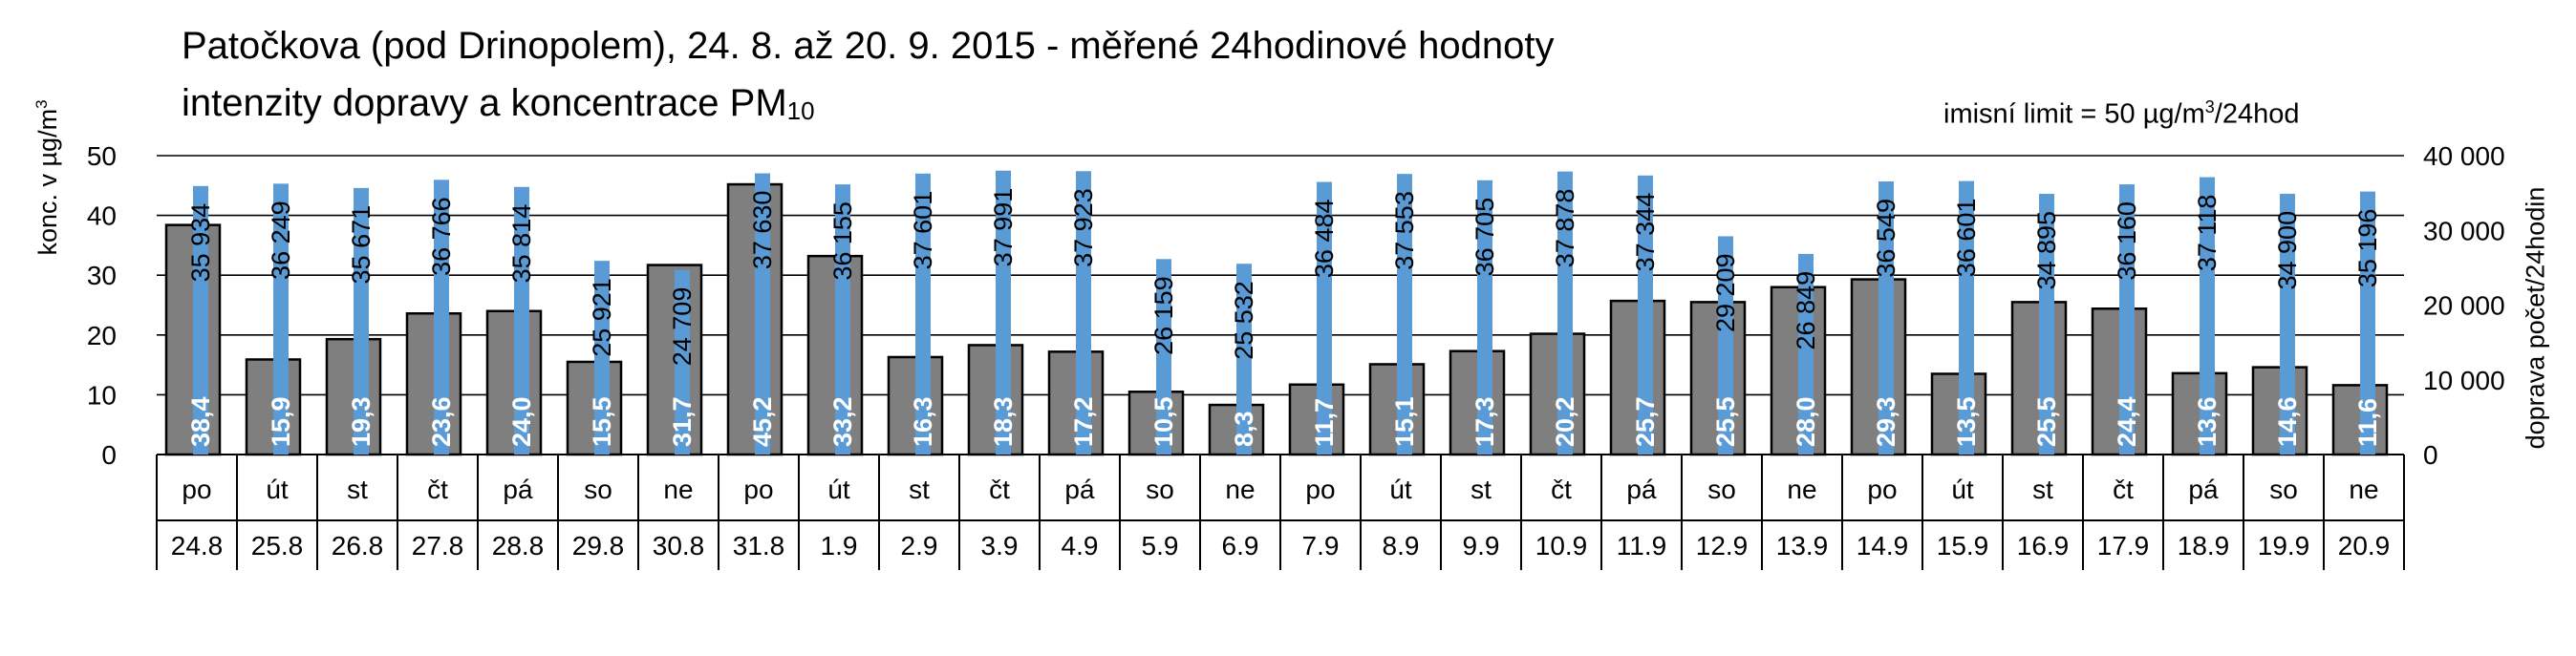 The image size is (2576, 656). I want to click on traffic-value-label: 35 671, so click(361, 245).